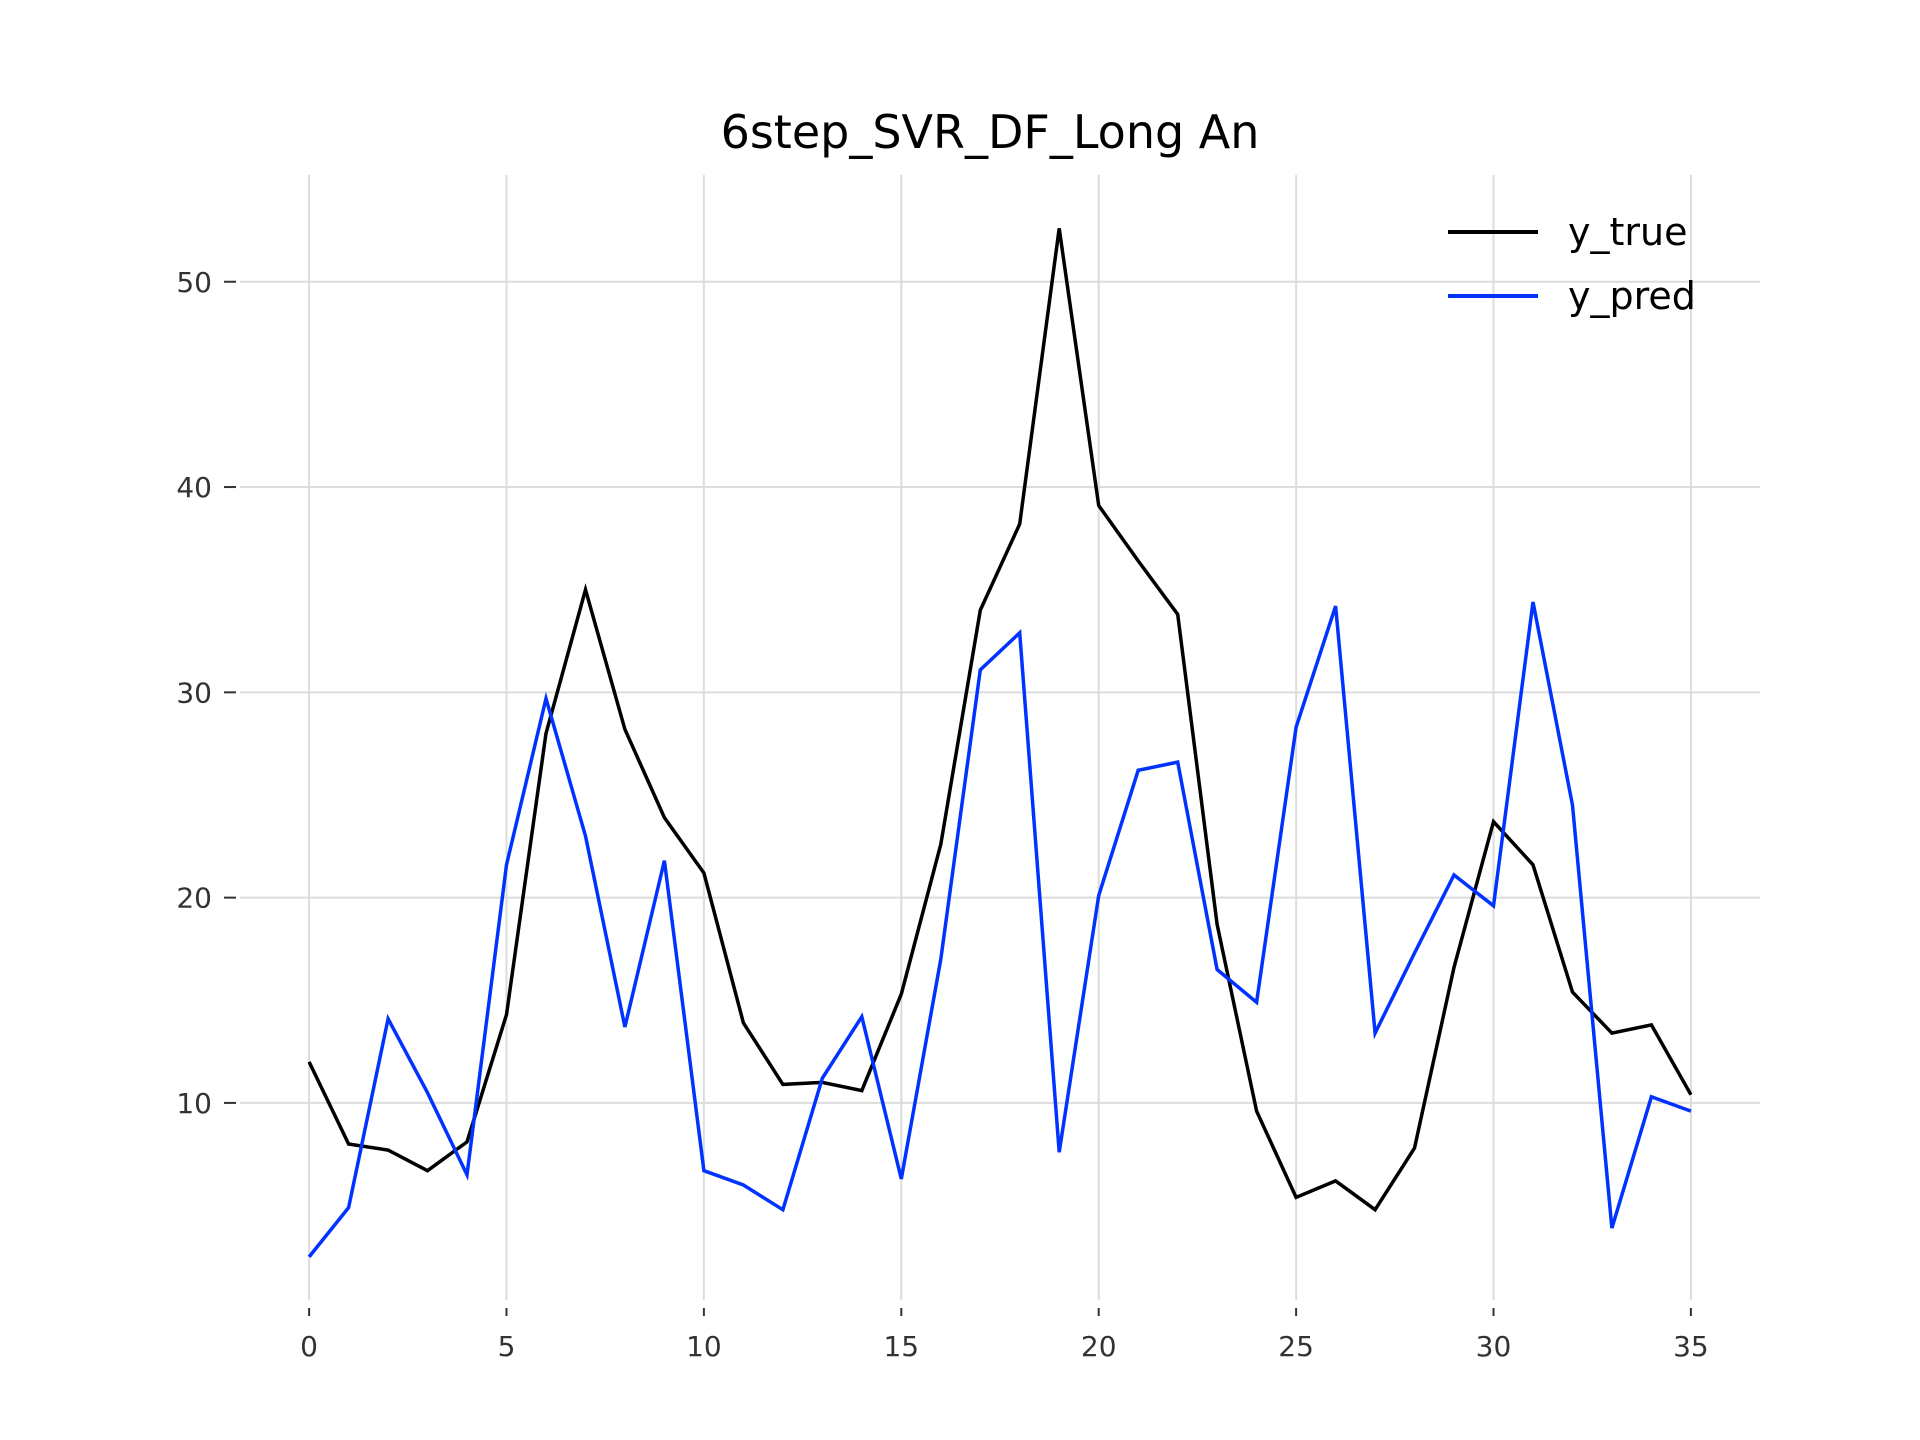  What do you see at coordinates (1627, 232) in the screenshot?
I see `legend-label-y-true: y_true` at bounding box center [1627, 232].